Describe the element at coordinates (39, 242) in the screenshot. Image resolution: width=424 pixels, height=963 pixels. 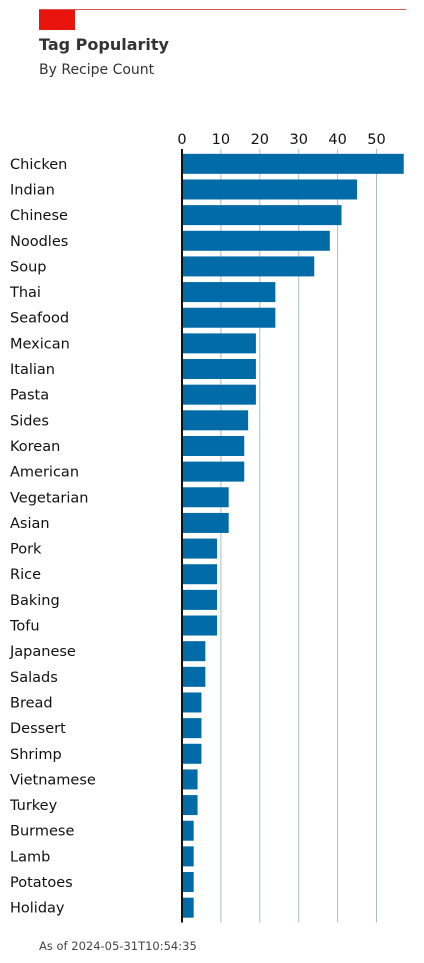
I see `category-label: Noodles` at that location.